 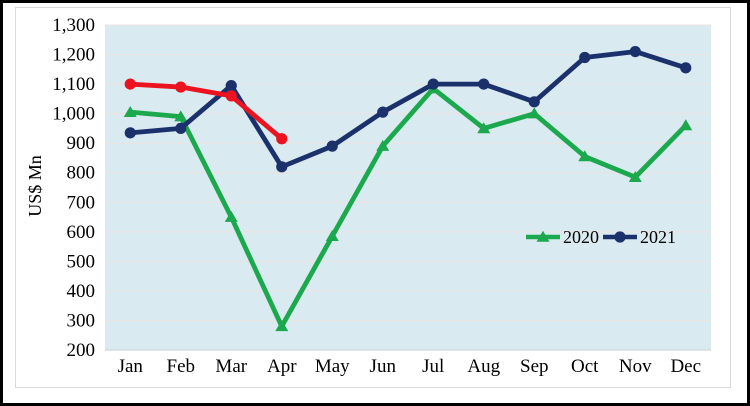 What do you see at coordinates (73, 55) in the screenshot?
I see `y-axis-tick-label: 1,200` at bounding box center [73, 55].